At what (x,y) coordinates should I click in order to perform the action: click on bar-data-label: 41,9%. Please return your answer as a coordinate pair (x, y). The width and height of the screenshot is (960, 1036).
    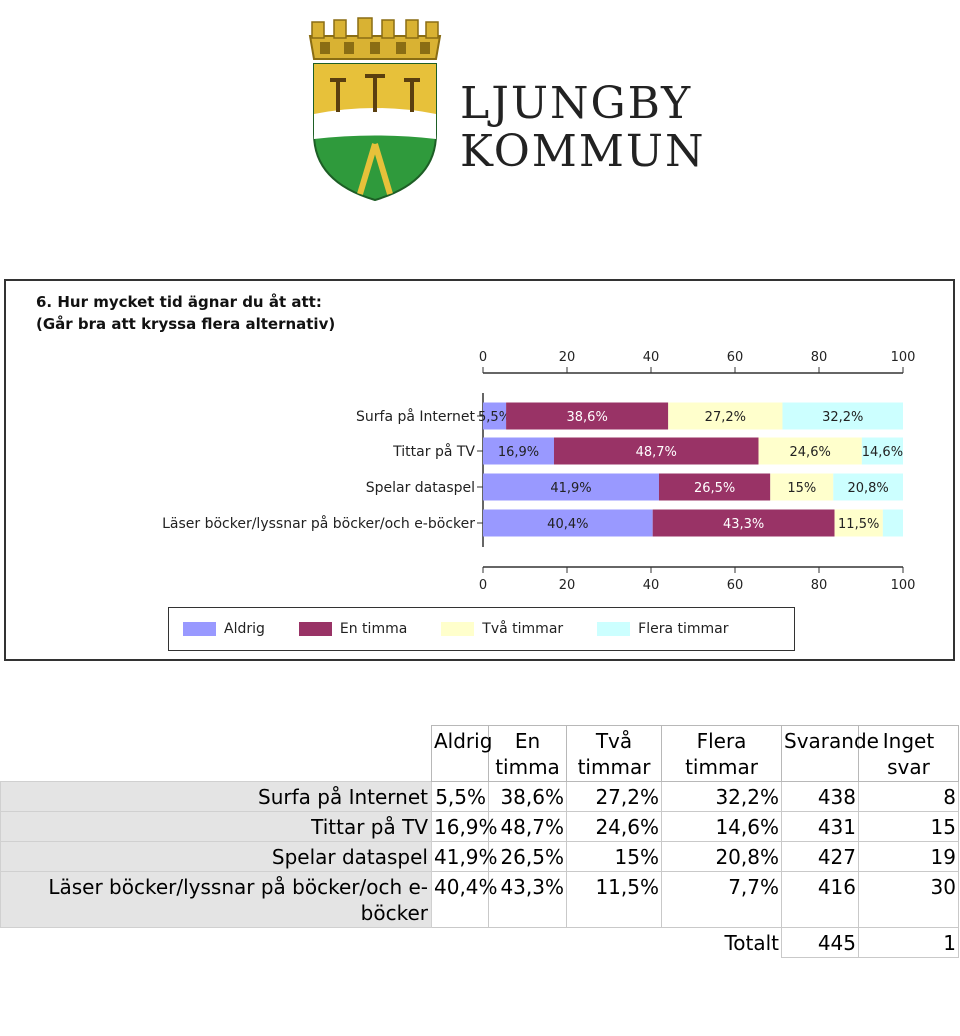
    Looking at the image, I should click on (570, 488).